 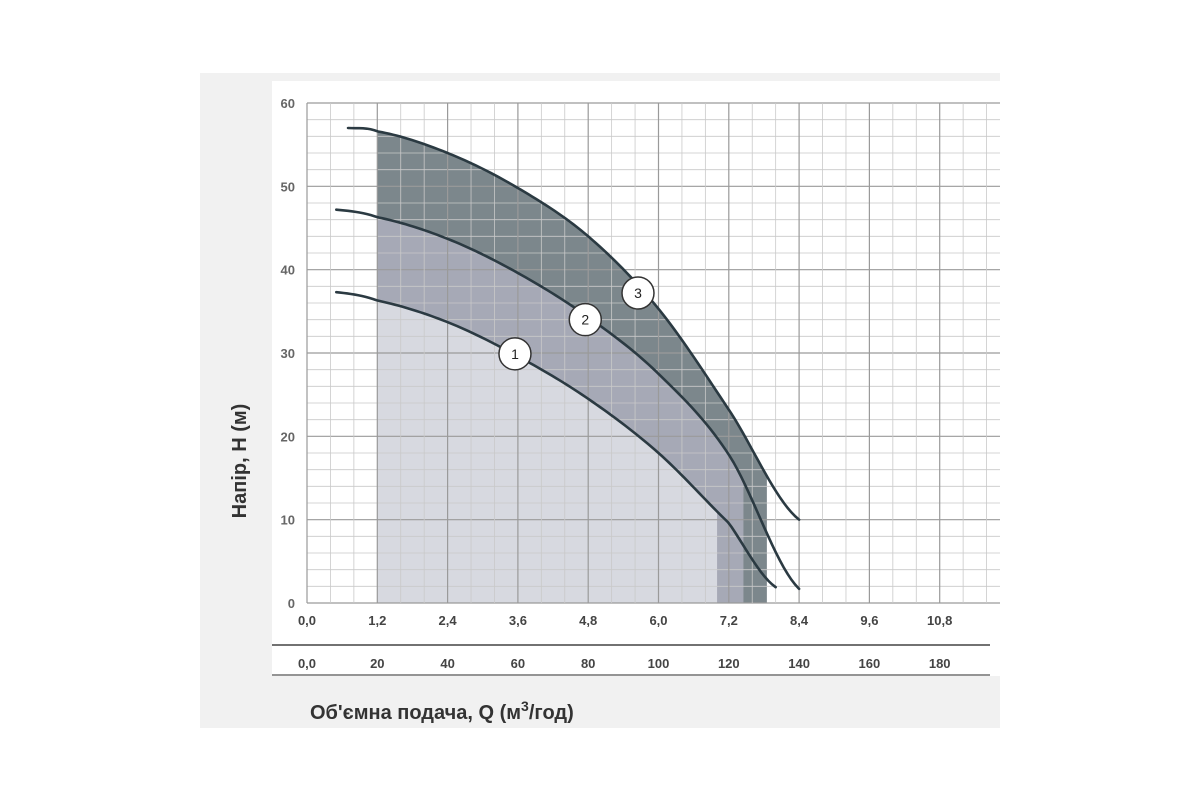 What do you see at coordinates (240, 461) in the screenshot?
I see `y-axis-label: Напір, H (м)` at bounding box center [240, 461].